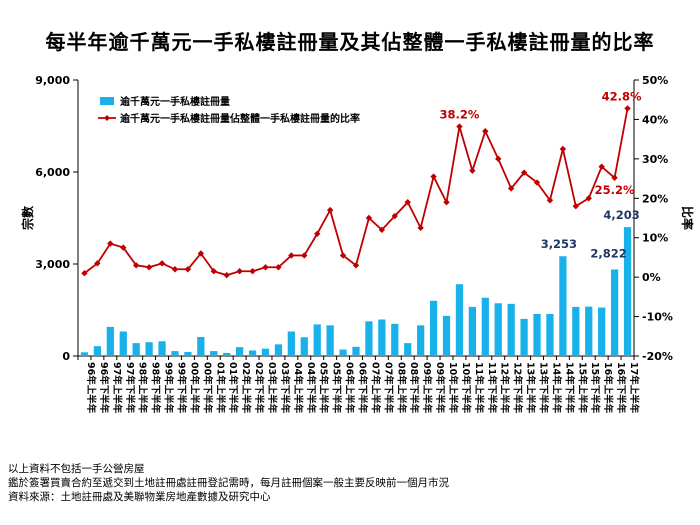  What do you see at coordinates (259, 388) in the screenshot?
I see `x-tick-label: 02年下半年` at bounding box center [259, 388].